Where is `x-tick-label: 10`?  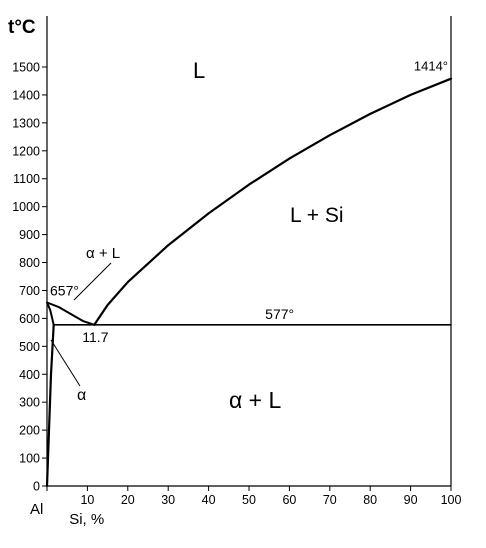 x-tick-label: 10 is located at coordinates (87, 500).